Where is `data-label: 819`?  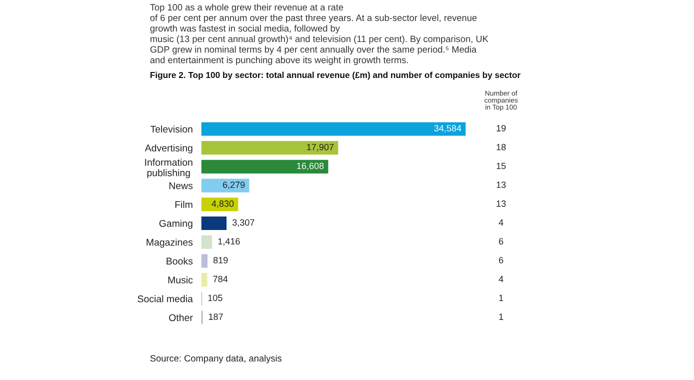 data-label: 819 is located at coordinates (220, 260).